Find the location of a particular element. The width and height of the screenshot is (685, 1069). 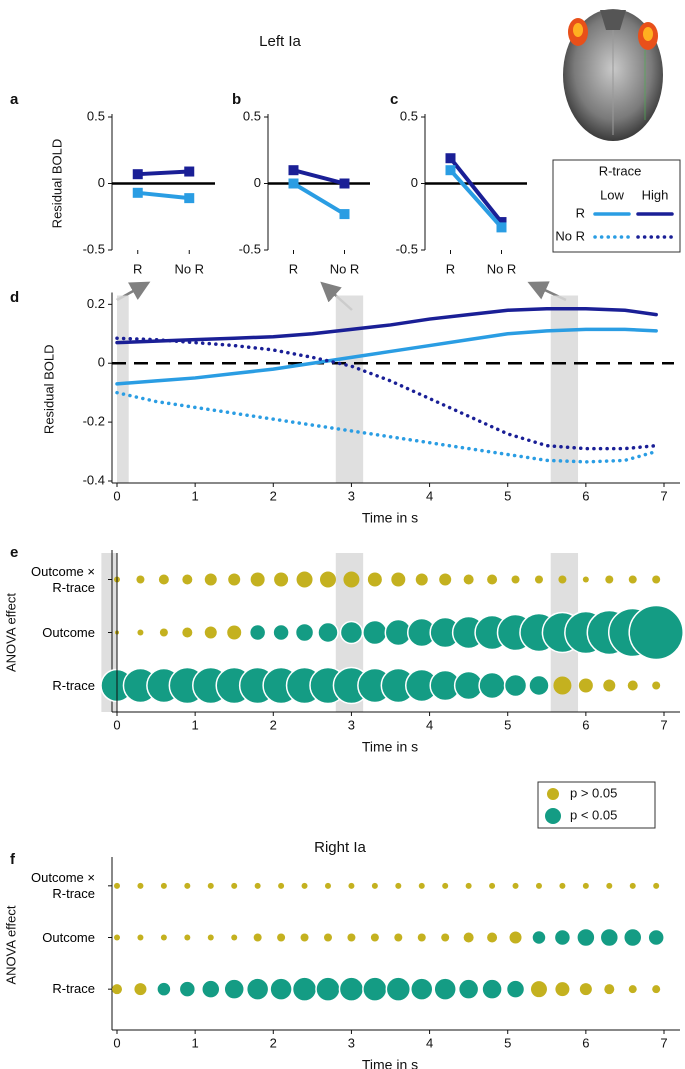

panel-letter: b is located at coordinates (236, 99).